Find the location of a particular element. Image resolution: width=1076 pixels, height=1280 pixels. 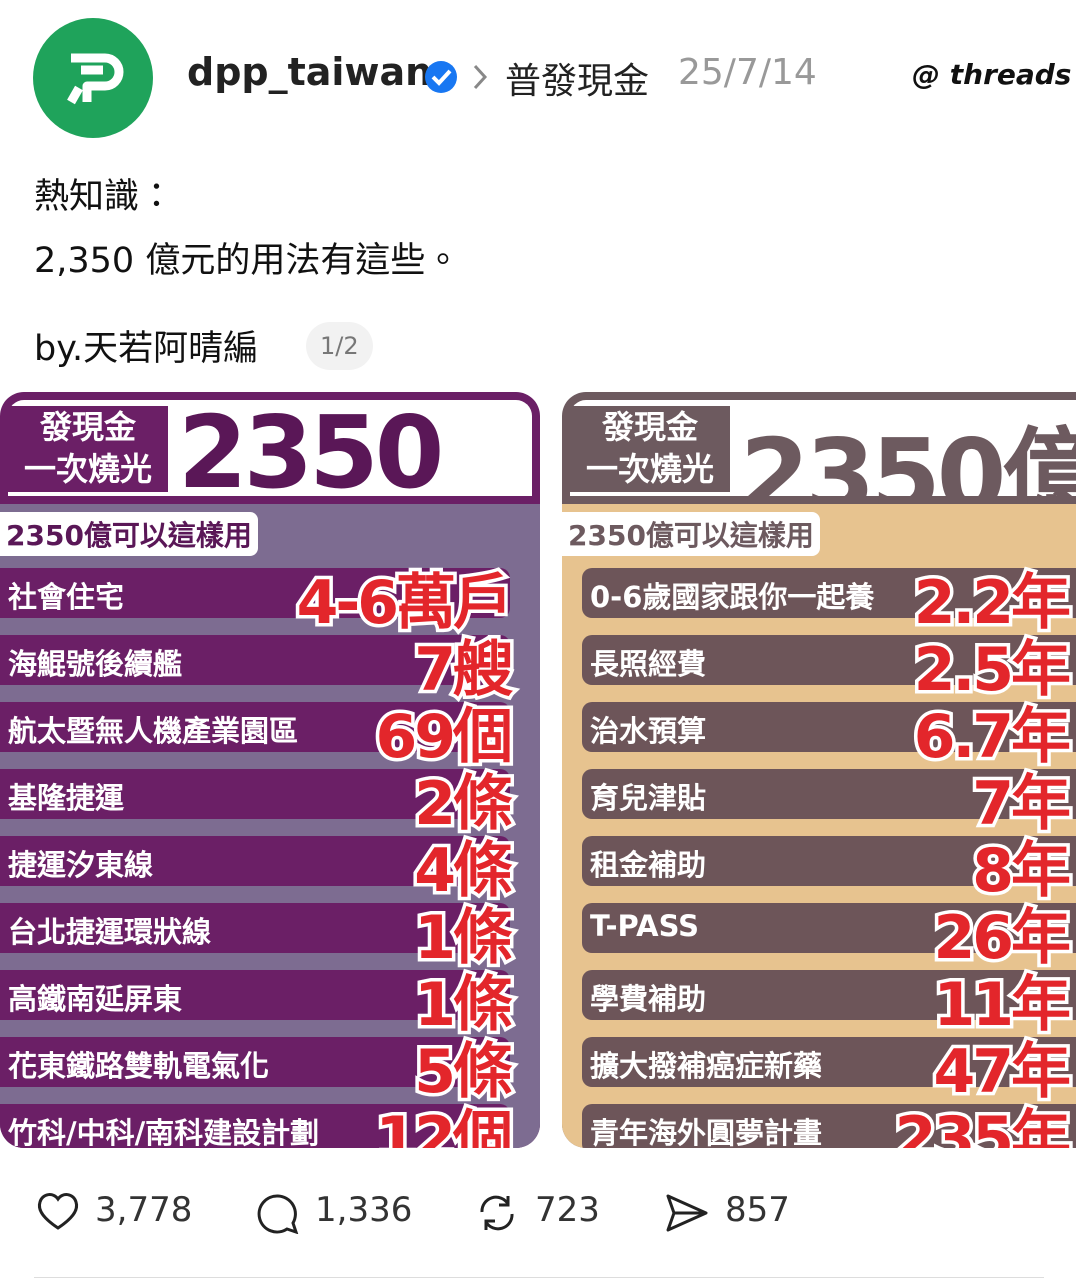

share-icon is located at coordinates (687, 1213).